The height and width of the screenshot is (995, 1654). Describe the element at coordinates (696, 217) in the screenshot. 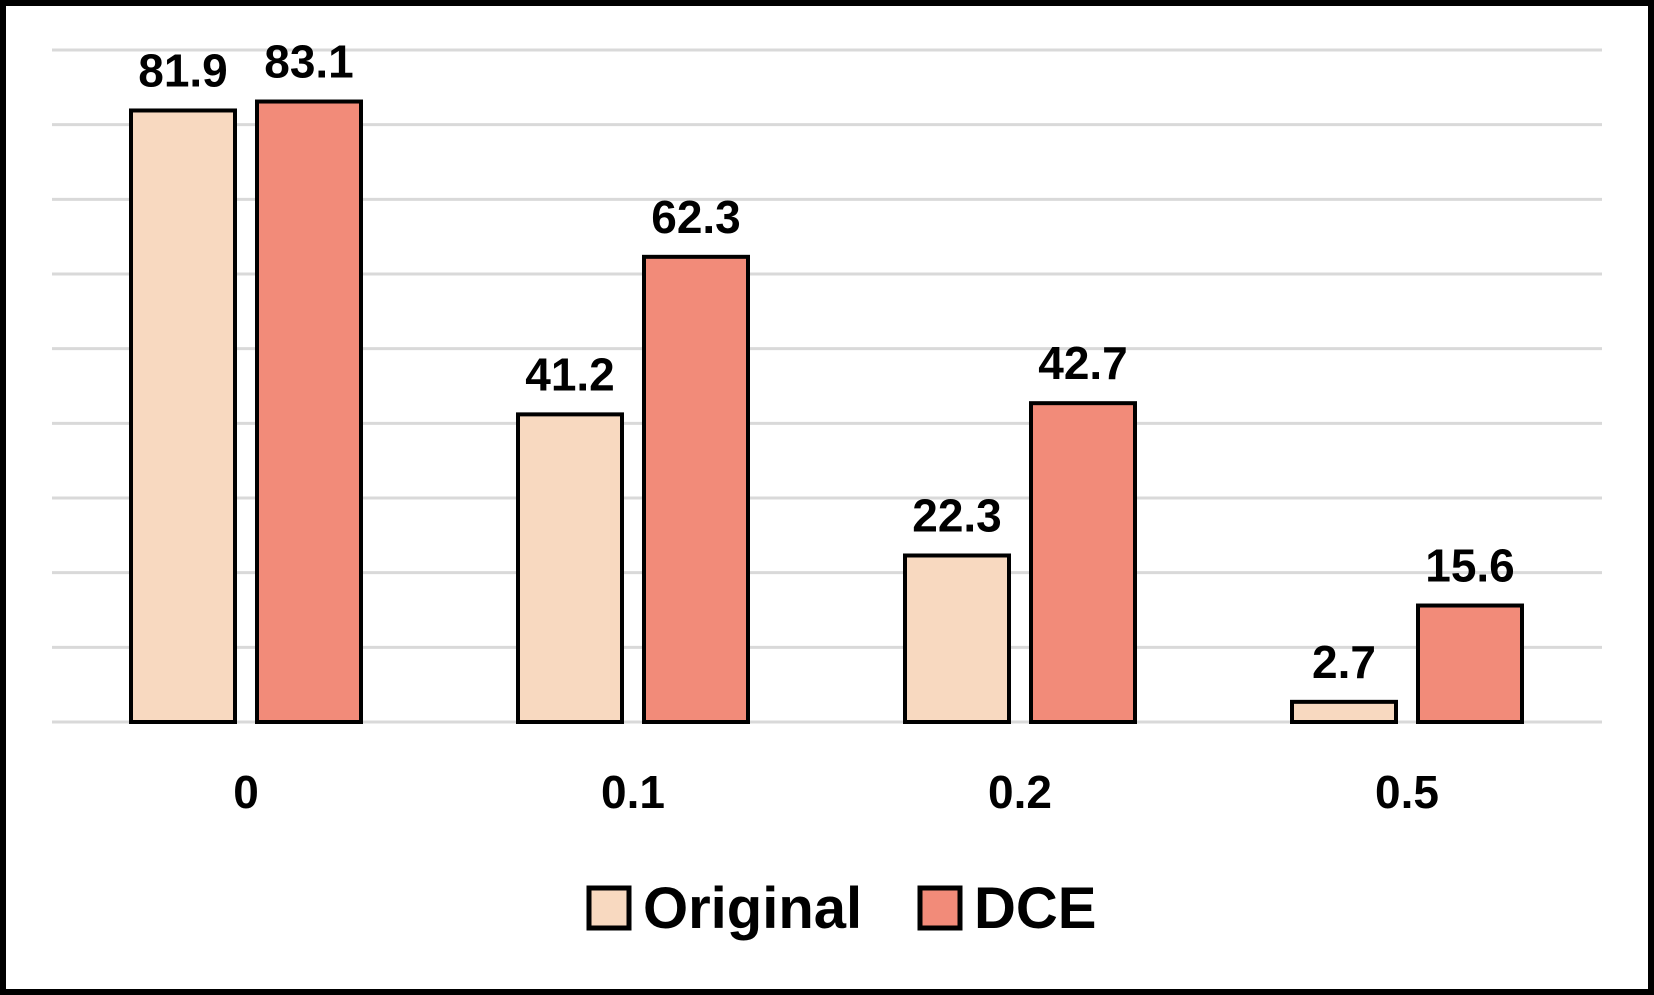

I see `data-label: 62.3` at that location.